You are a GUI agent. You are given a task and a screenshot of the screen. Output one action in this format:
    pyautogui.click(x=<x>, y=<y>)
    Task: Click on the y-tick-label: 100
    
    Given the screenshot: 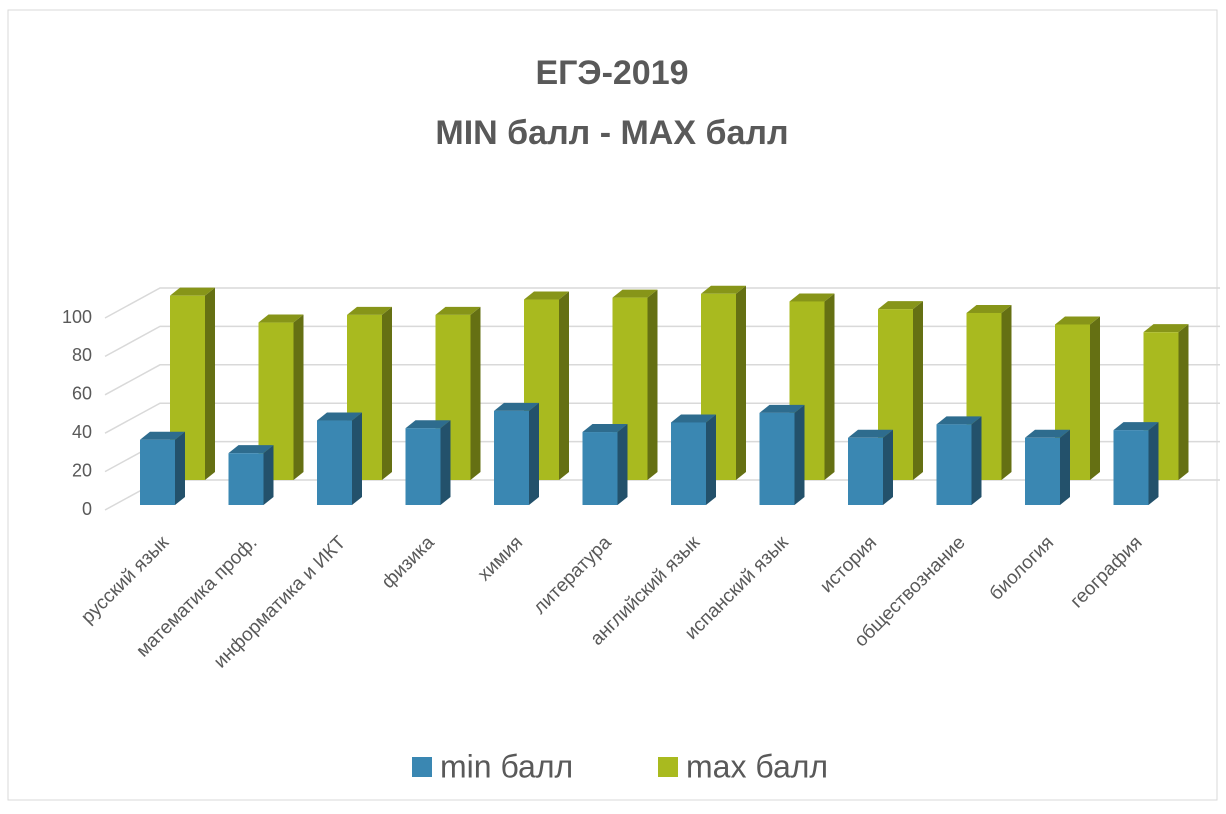 What is the action you would take?
    pyautogui.click(x=77, y=317)
    